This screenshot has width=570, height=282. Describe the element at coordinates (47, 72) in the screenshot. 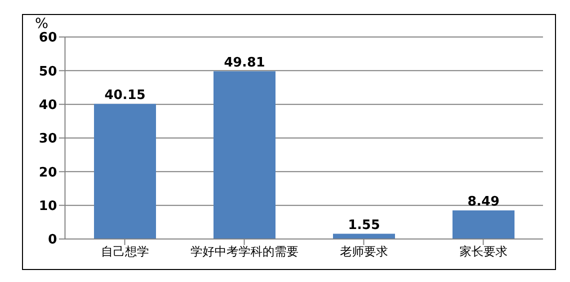

I see `y-tick-label: 50` at that location.